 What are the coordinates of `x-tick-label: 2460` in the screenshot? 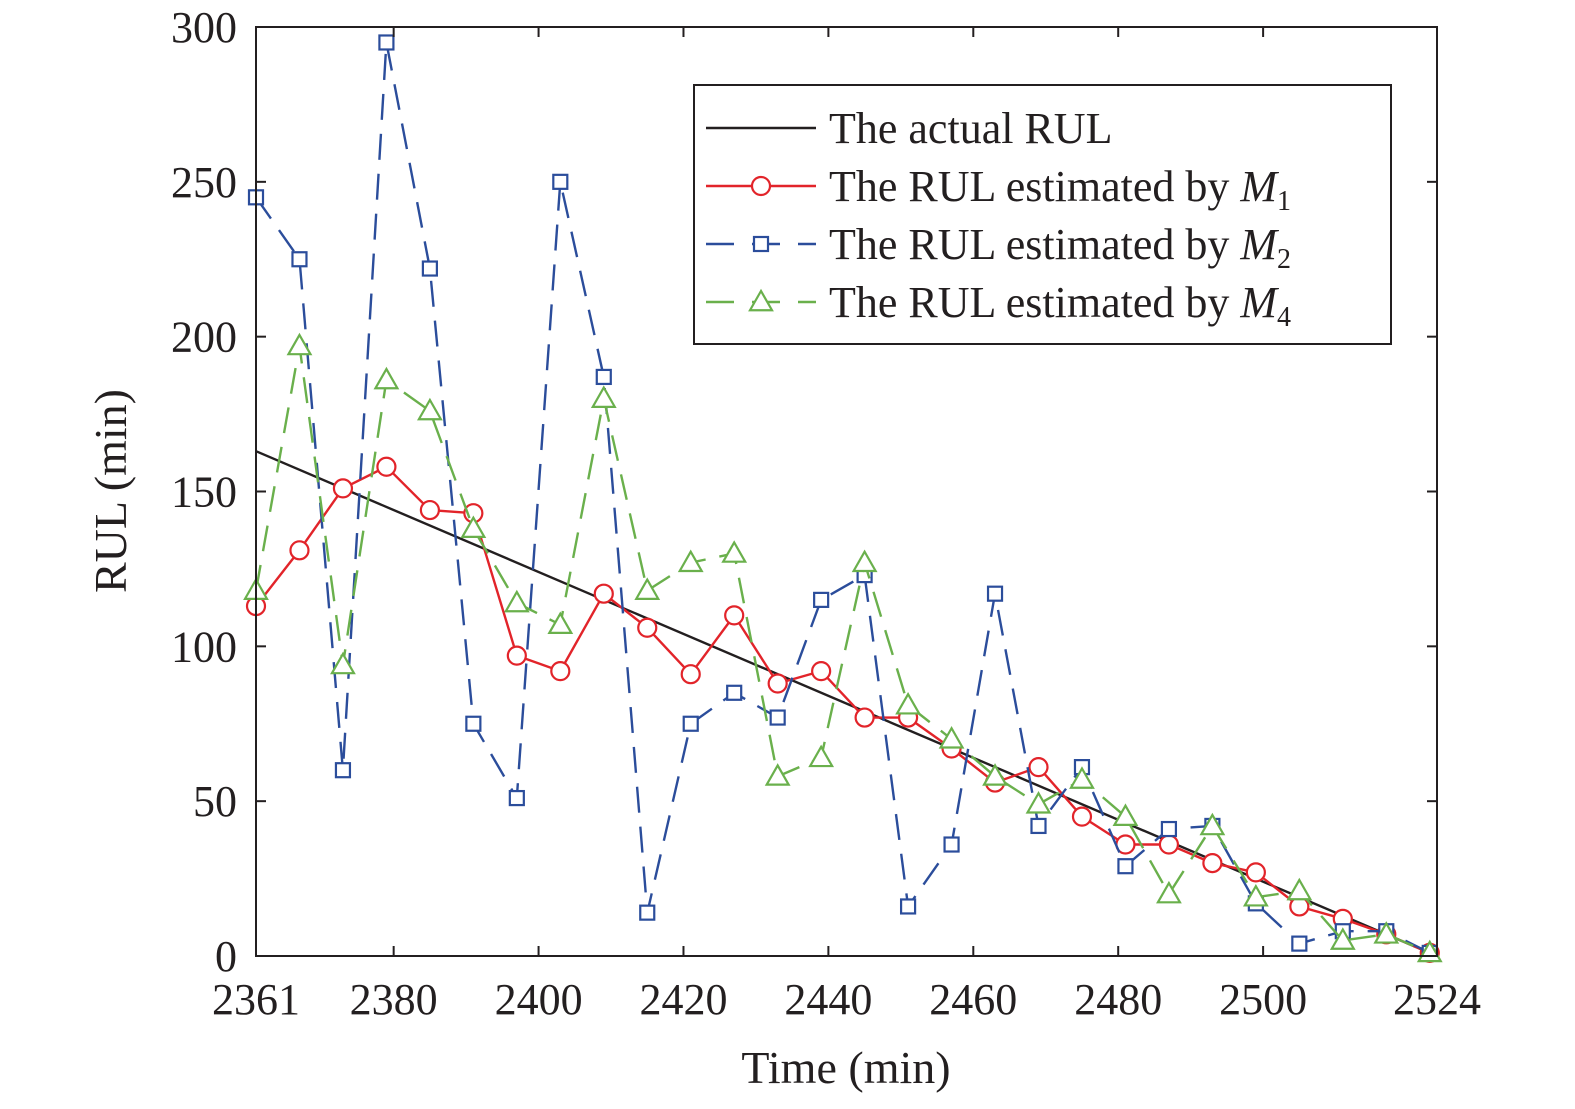 It's located at (973, 999).